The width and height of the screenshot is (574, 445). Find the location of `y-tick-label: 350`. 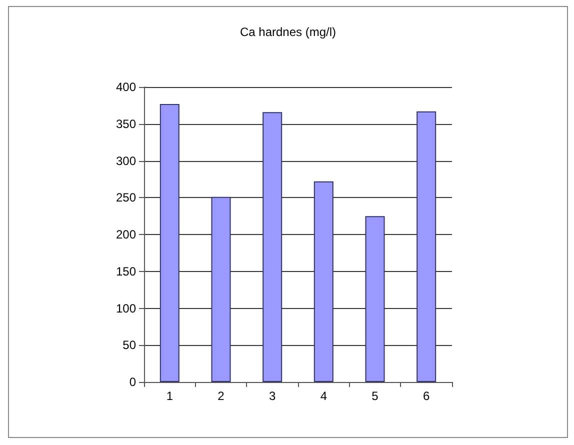

y-tick-label: 350 is located at coordinates (126, 123).